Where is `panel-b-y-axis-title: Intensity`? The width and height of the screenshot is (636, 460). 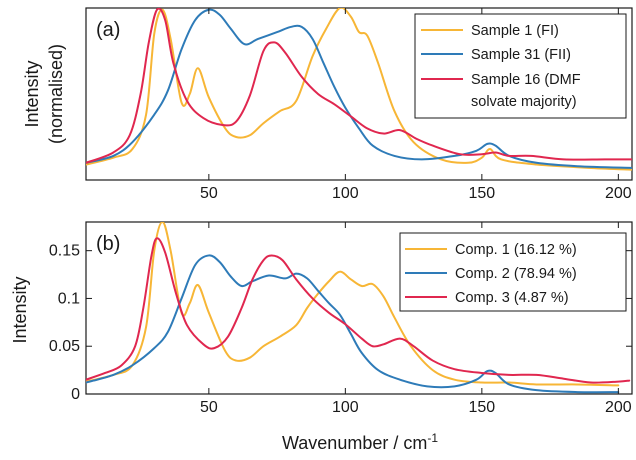 panel-b-y-axis-title: Intensity is located at coordinates (20, 309).